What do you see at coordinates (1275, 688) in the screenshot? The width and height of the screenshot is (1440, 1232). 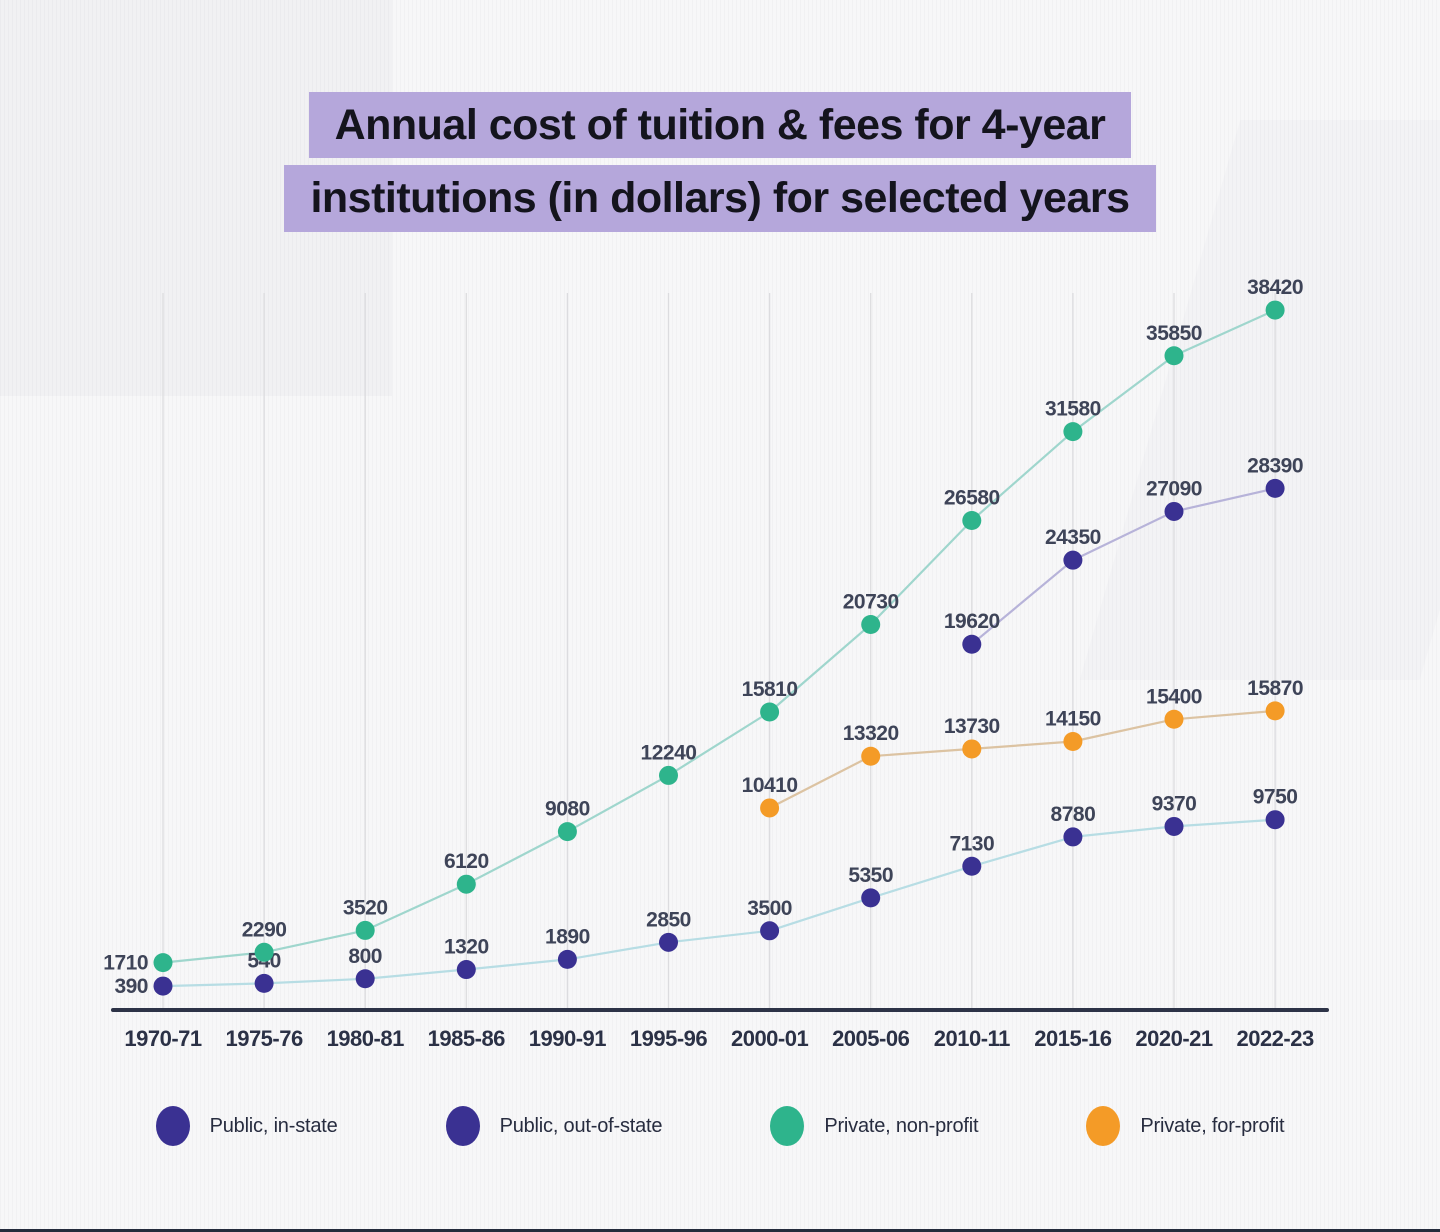 I see `data-label-private-for-profit-2022-23: 15870` at bounding box center [1275, 688].